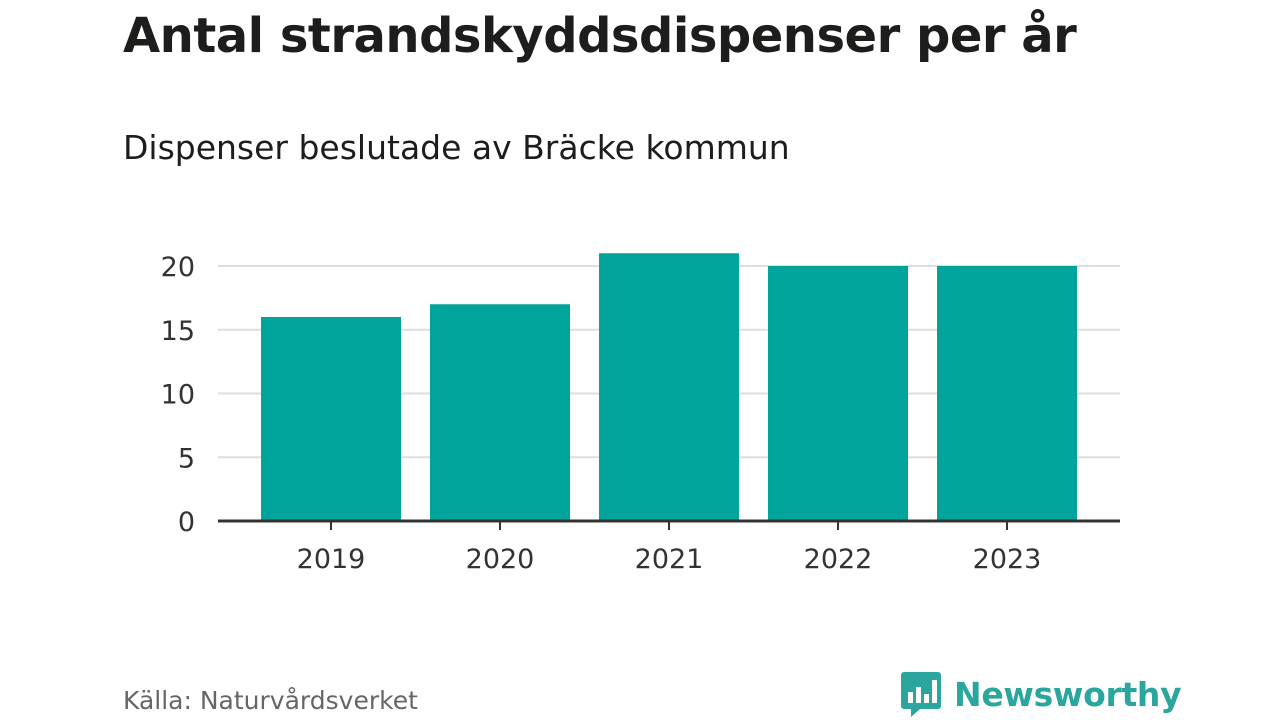 The image size is (1280, 720). I want to click on bar-2020, so click(500, 412).